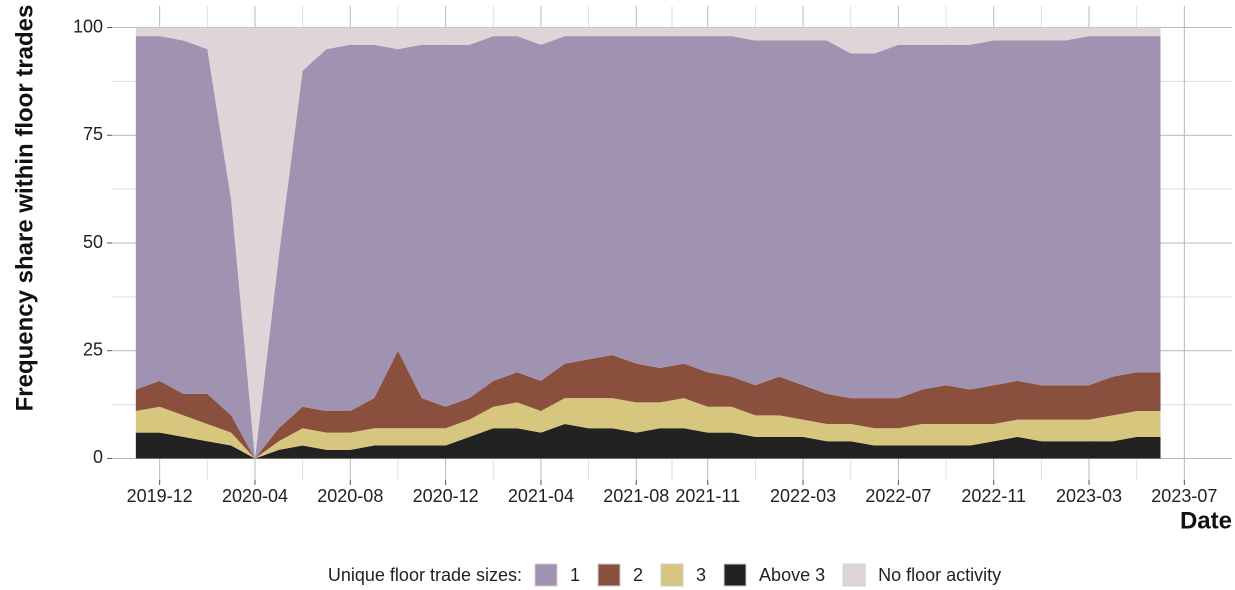  Describe the element at coordinates (792, 575) in the screenshot. I see `legend-label: Above 3` at that location.